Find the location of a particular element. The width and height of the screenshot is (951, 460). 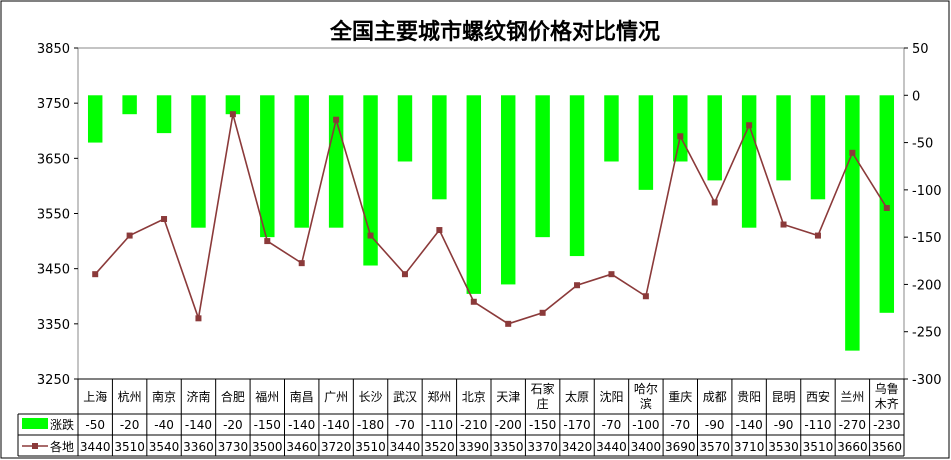

table-bar-value: -110 is located at coordinates (817, 425).